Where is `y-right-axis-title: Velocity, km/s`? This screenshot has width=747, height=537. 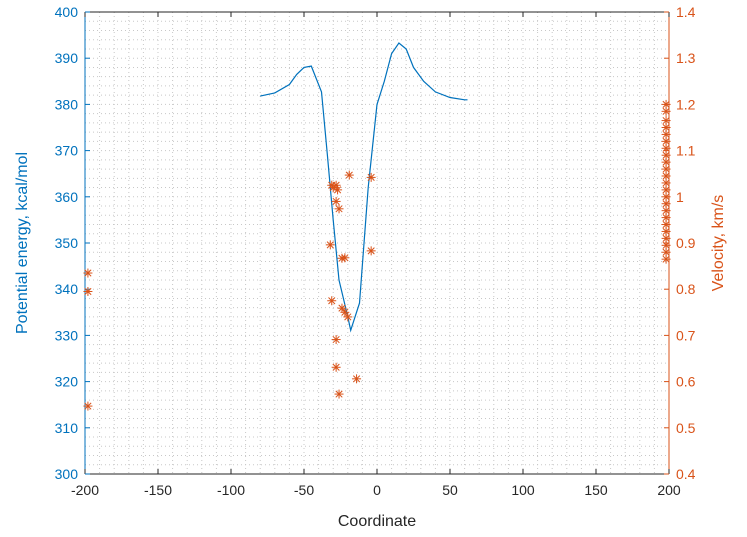 y-right-axis-title: Velocity, km/s is located at coordinates (718, 243).